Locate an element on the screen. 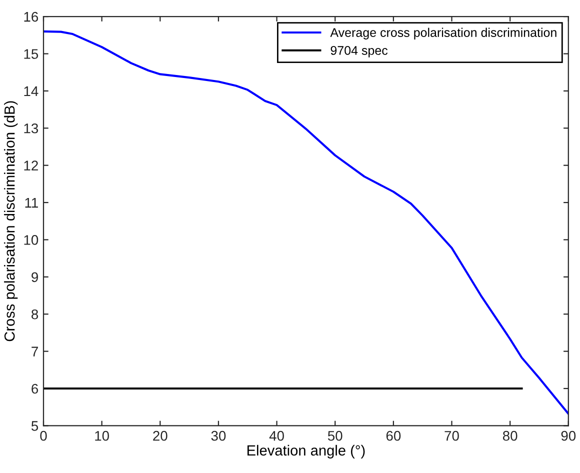 The height and width of the screenshot is (473, 580). y-tick-label: 7 is located at coordinates (35, 351).